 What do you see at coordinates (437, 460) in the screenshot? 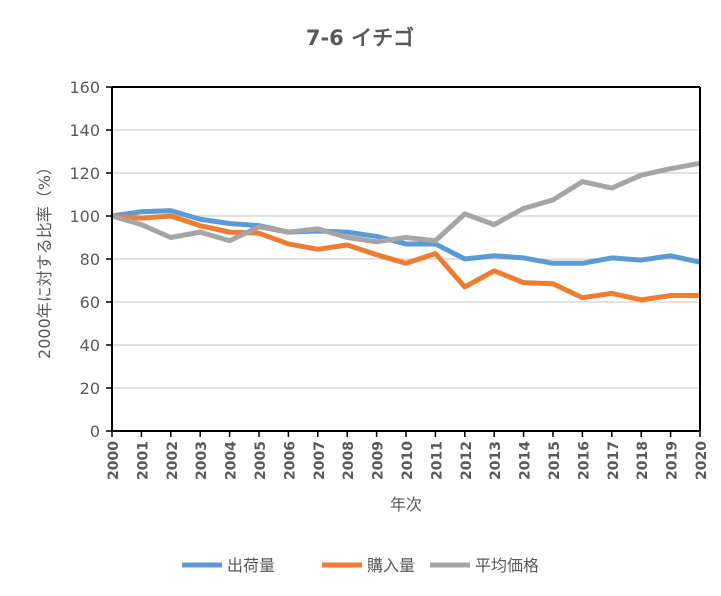
I see `x-tick-label: 2011` at bounding box center [437, 460].